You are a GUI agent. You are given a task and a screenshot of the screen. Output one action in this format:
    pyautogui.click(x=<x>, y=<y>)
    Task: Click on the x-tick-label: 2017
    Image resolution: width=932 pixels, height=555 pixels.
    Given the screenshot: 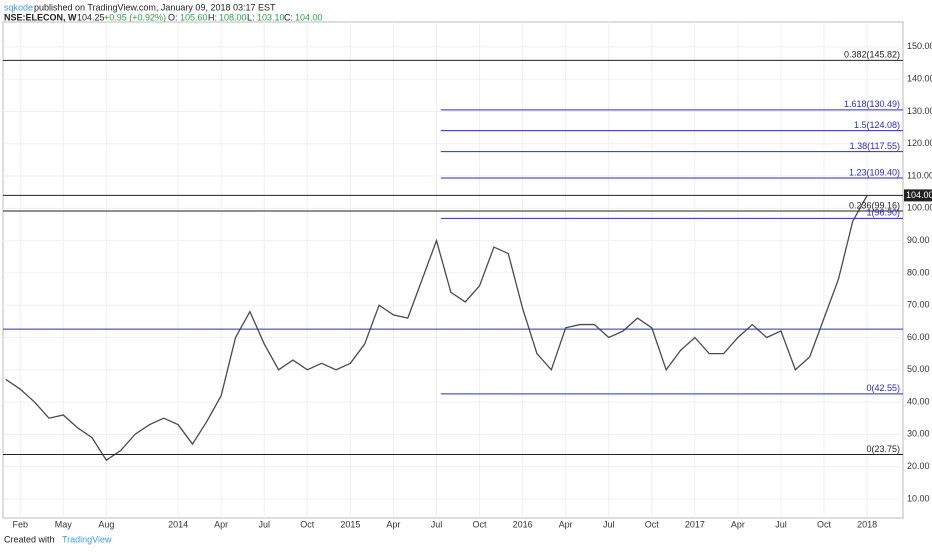 What is the action you would take?
    pyautogui.click(x=695, y=524)
    